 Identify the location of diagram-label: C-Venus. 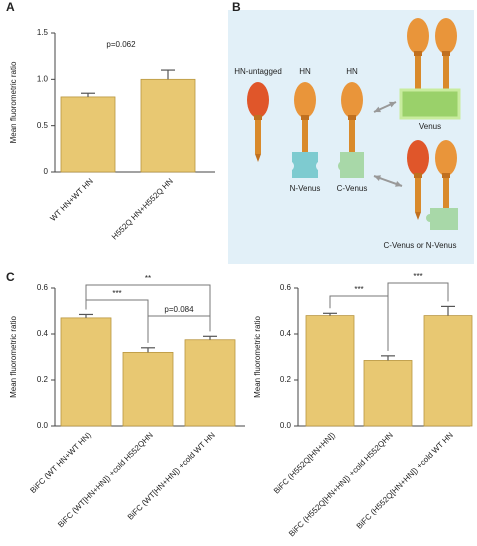
(352, 188).